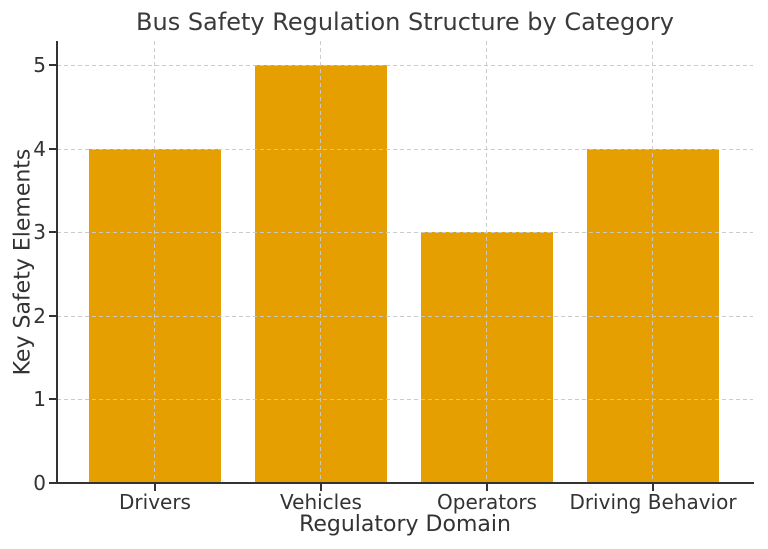 The height and width of the screenshot is (549, 768). I want to click on bar-vehicles, so click(321, 274).